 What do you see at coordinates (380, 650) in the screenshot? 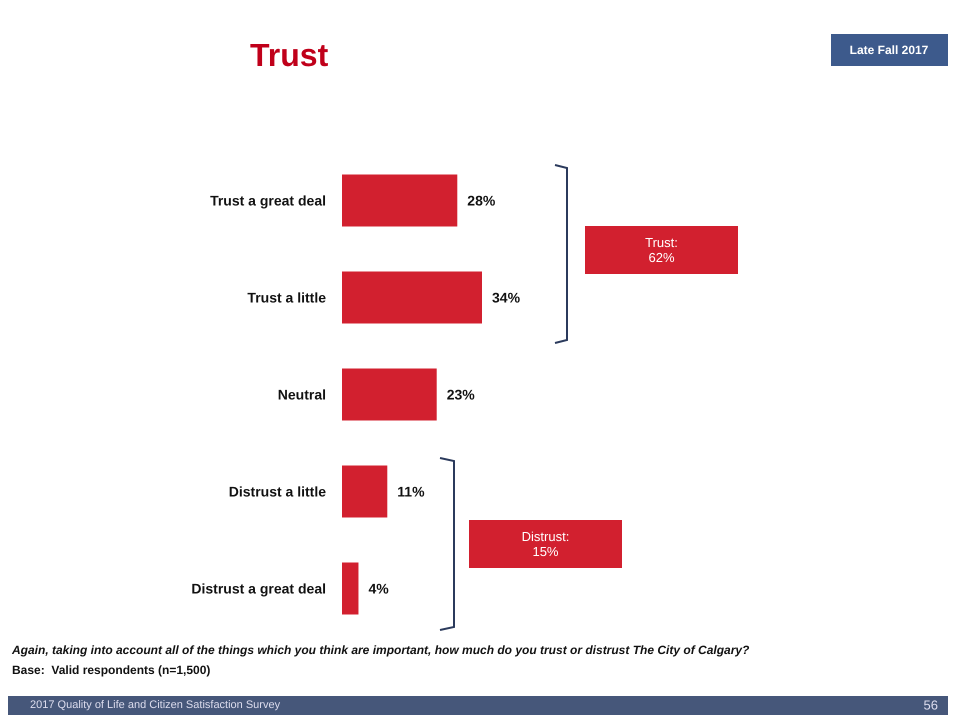
I see `text: Again, taking into account all of the things which you think are important, how much do you trust or distrust The City of Calgary?` at bounding box center [380, 650].